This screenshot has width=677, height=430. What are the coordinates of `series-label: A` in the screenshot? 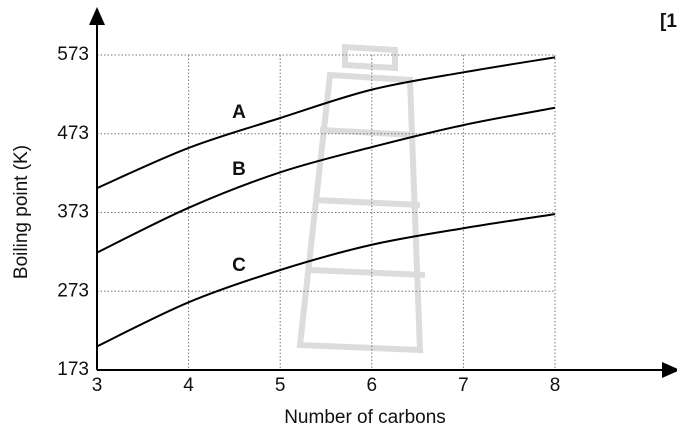 It's located at (239, 112).